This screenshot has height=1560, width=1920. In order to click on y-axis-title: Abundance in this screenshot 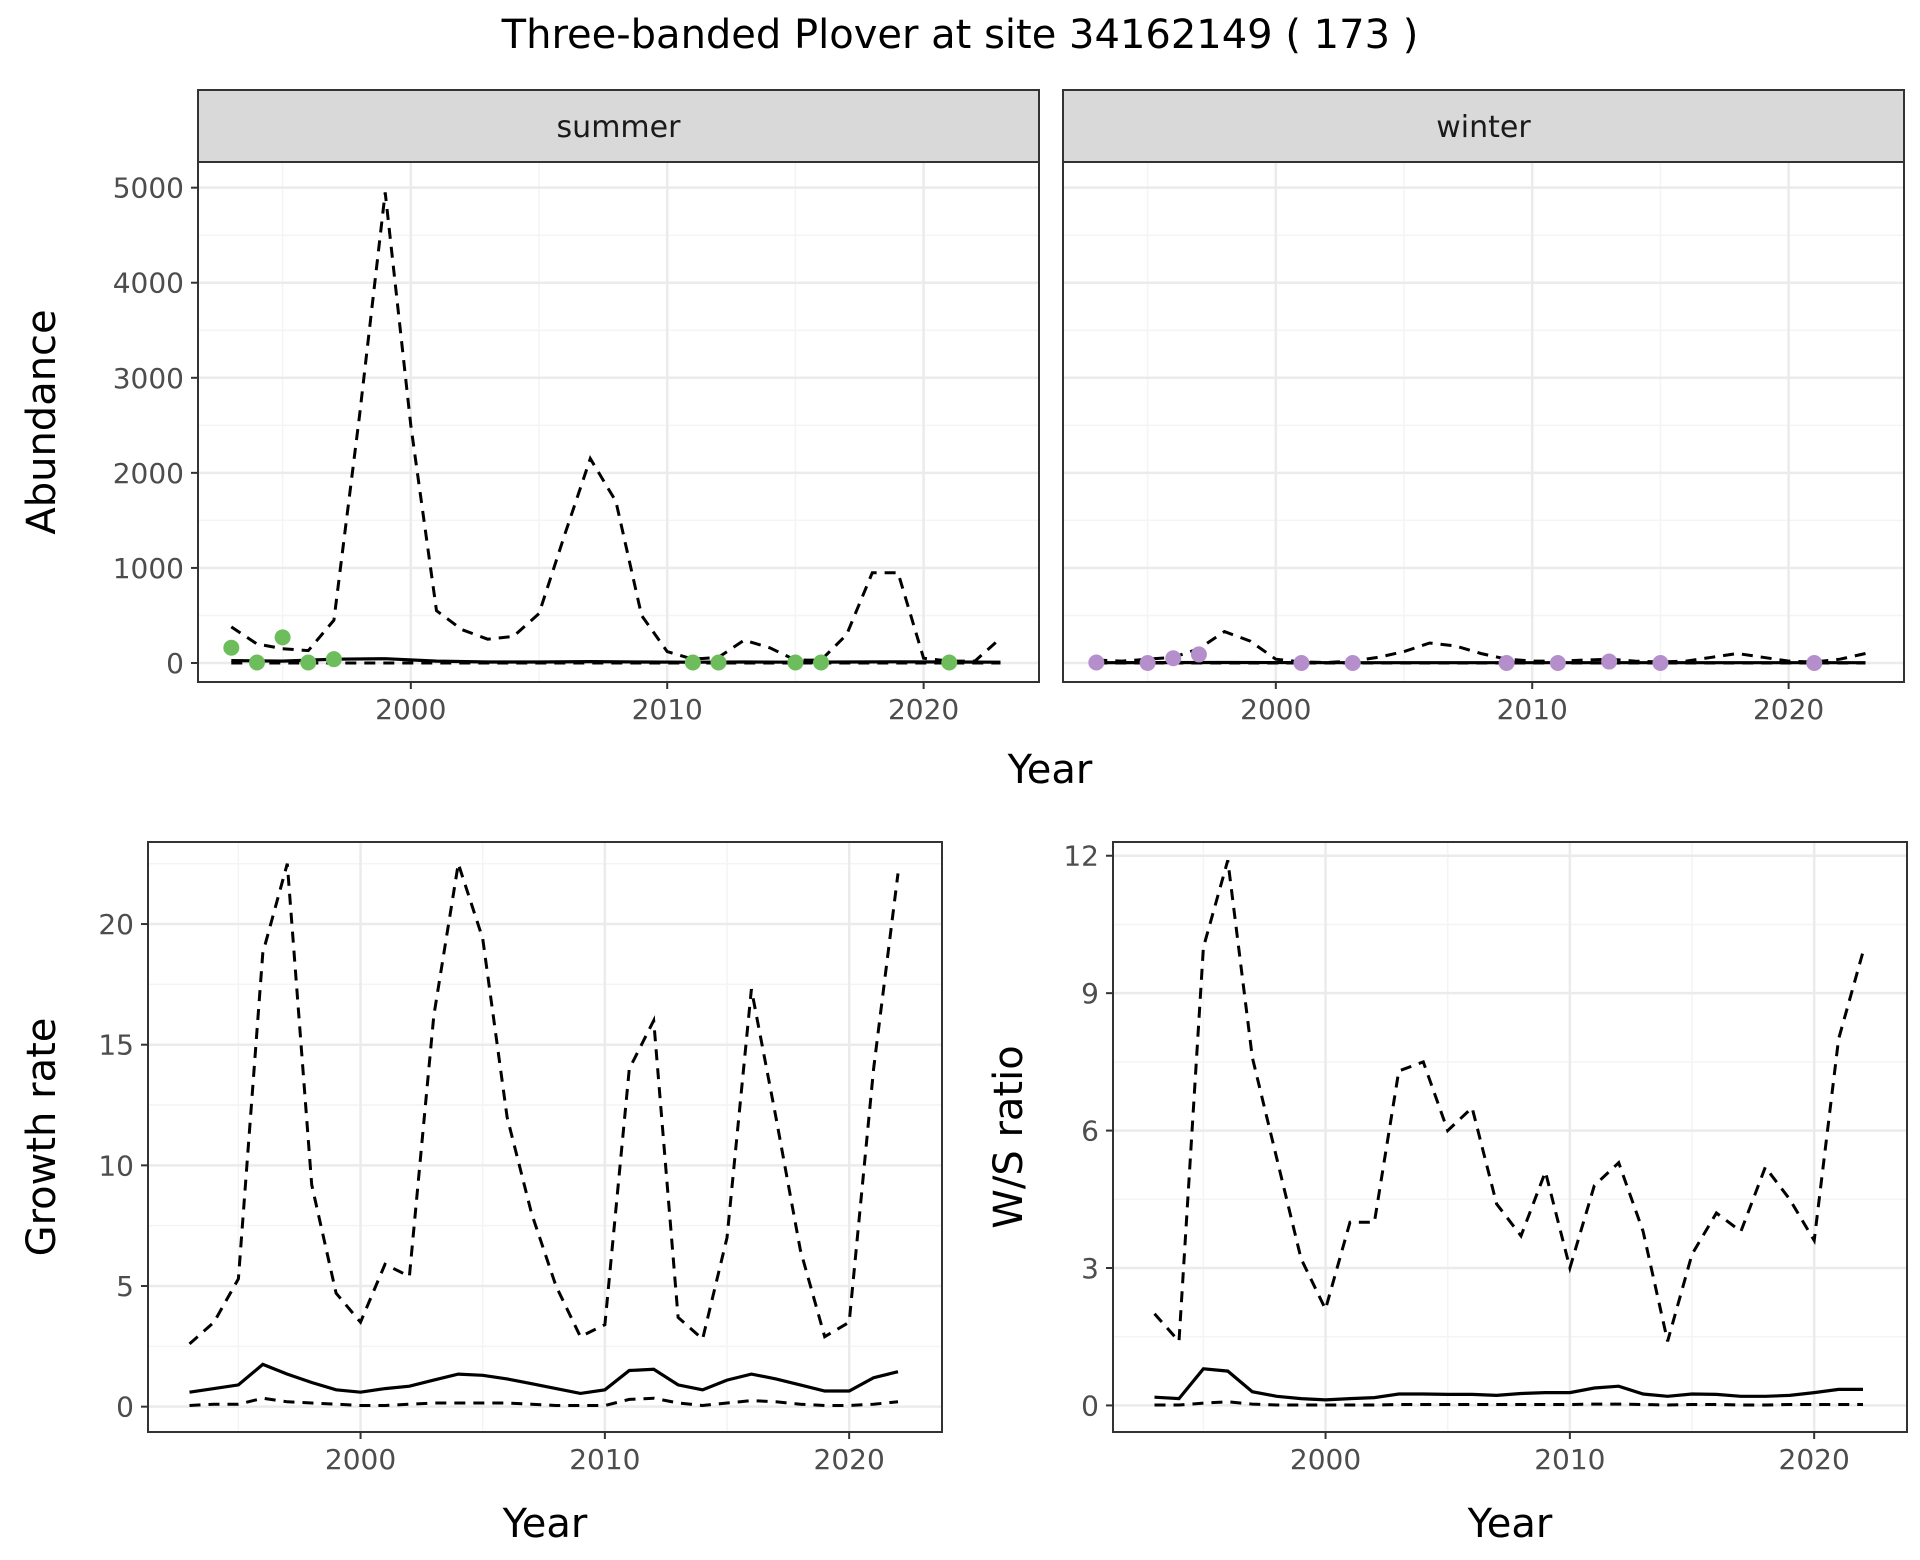, I will do `click(42, 421)`.